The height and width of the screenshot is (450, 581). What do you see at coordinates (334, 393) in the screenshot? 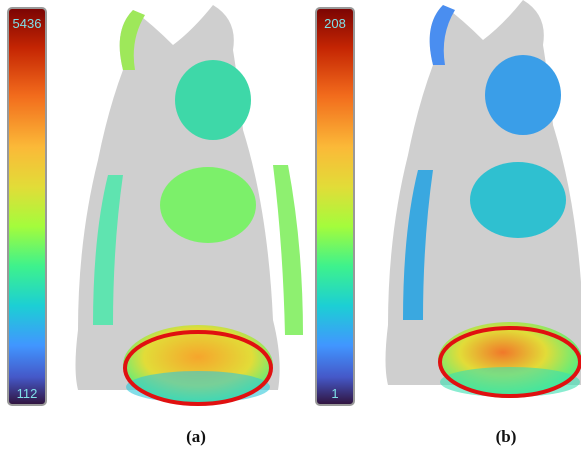
I see `colorbar-min: 1` at bounding box center [334, 393].